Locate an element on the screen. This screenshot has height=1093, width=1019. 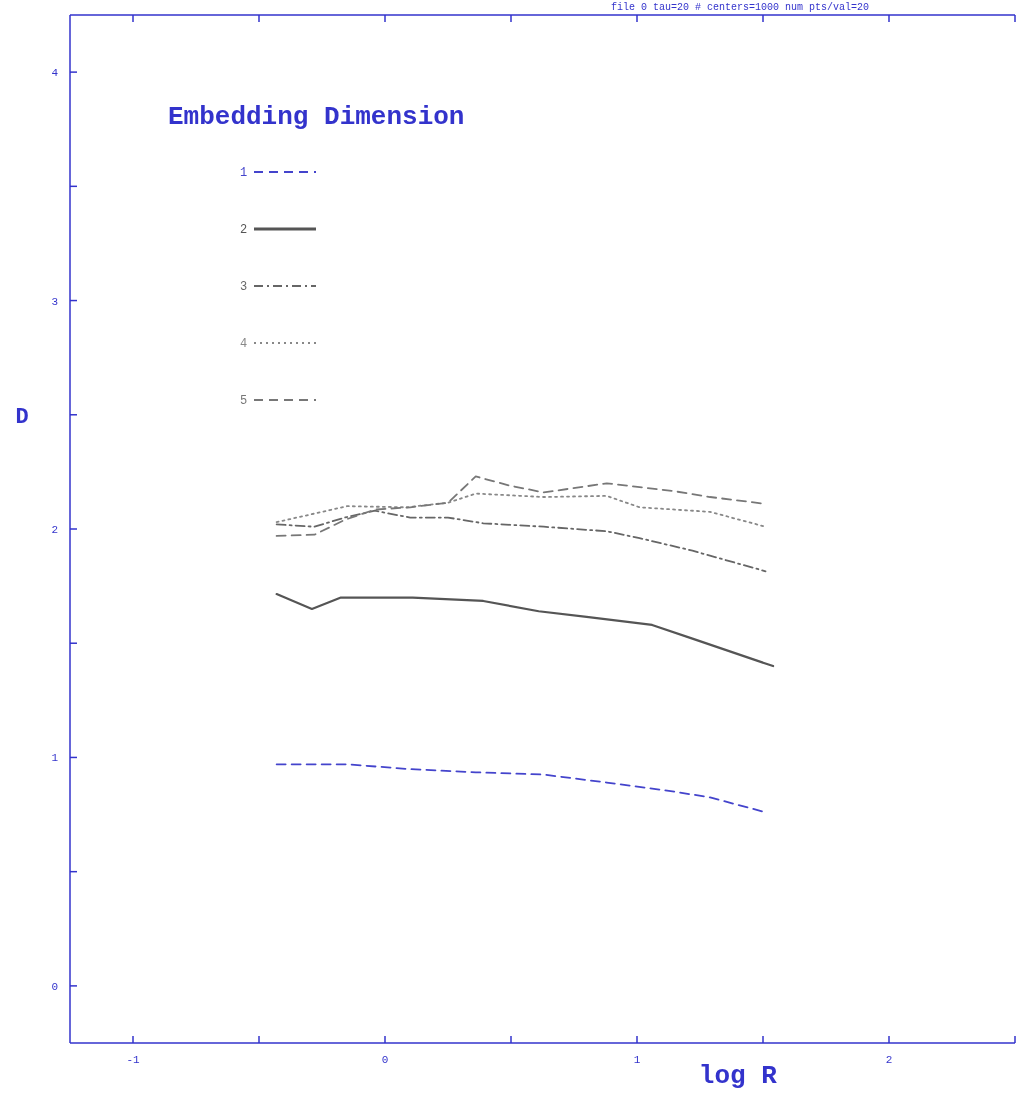
x-tick-label: 2 is located at coordinates (889, 1060).